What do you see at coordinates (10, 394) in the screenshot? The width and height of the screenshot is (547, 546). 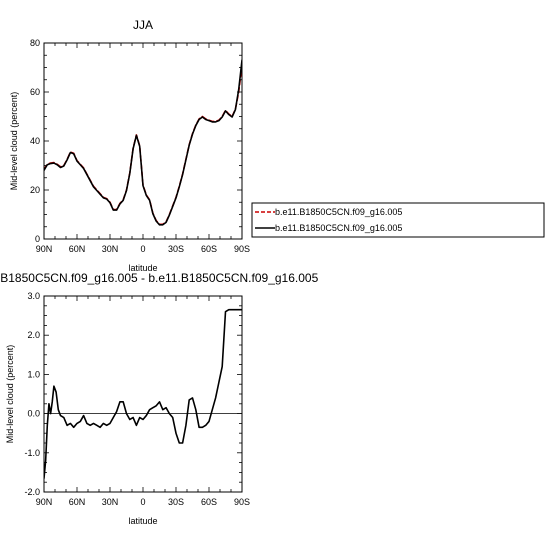 I see `bottom-ylabel: Mid-level cloud (percent)` at bounding box center [10, 394].